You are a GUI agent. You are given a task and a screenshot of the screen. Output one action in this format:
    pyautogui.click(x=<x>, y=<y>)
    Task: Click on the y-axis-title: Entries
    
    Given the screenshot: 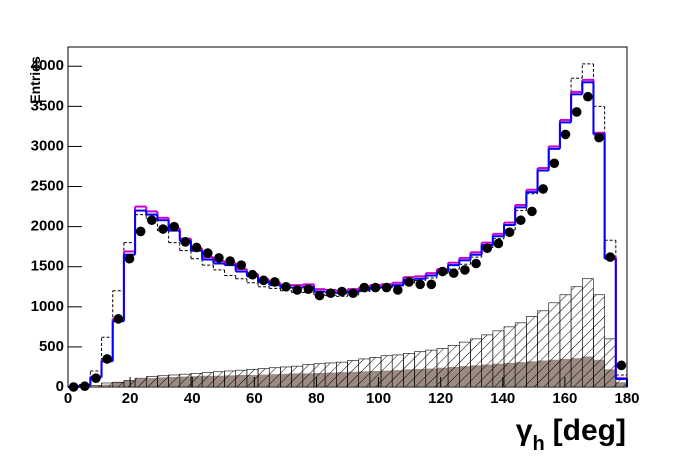 What is the action you would take?
    pyautogui.click(x=35, y=80)
    